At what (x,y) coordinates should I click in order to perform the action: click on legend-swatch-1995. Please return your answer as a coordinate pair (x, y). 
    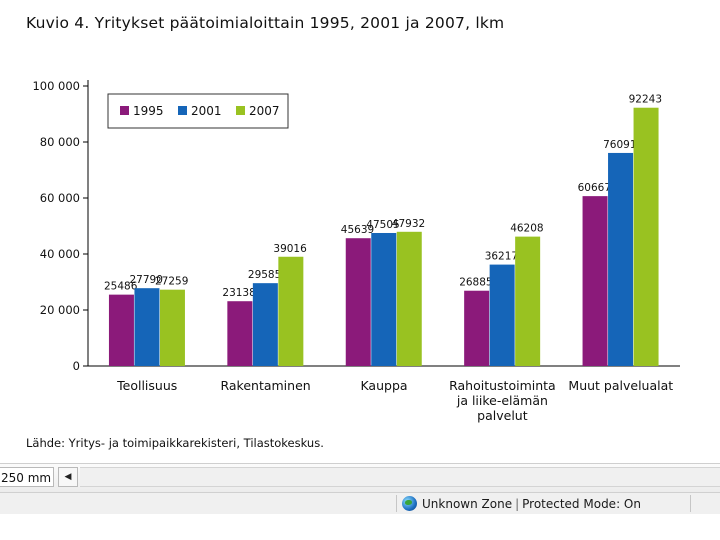
    Looking at the image, I should click on (124, 110).